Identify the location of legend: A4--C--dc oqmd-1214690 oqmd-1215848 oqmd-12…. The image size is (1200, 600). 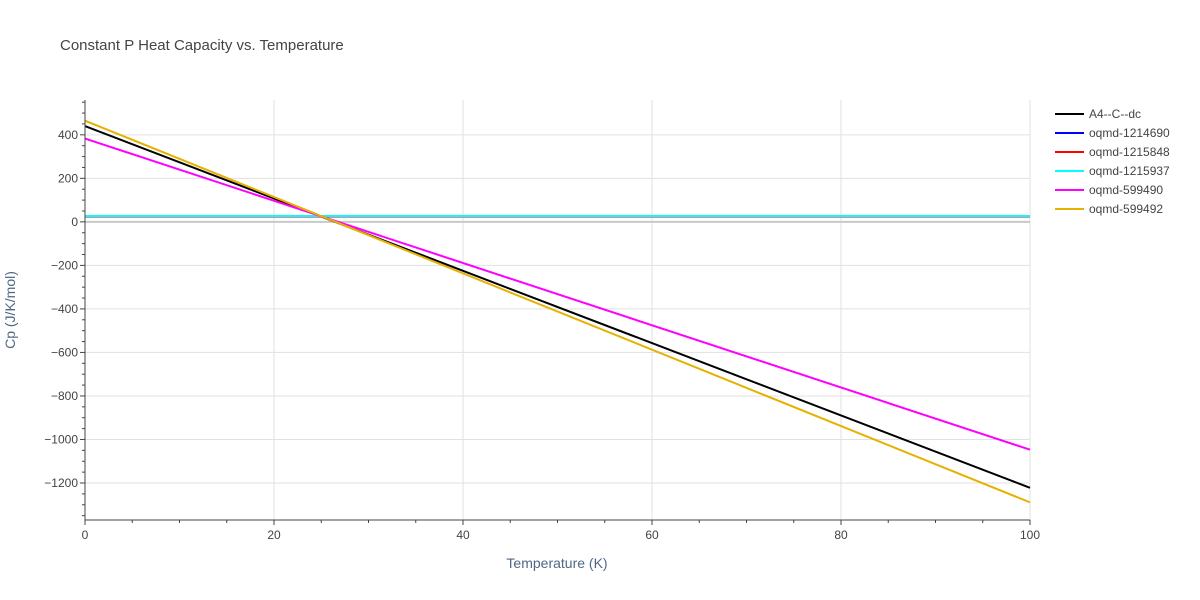
(1112, 161).